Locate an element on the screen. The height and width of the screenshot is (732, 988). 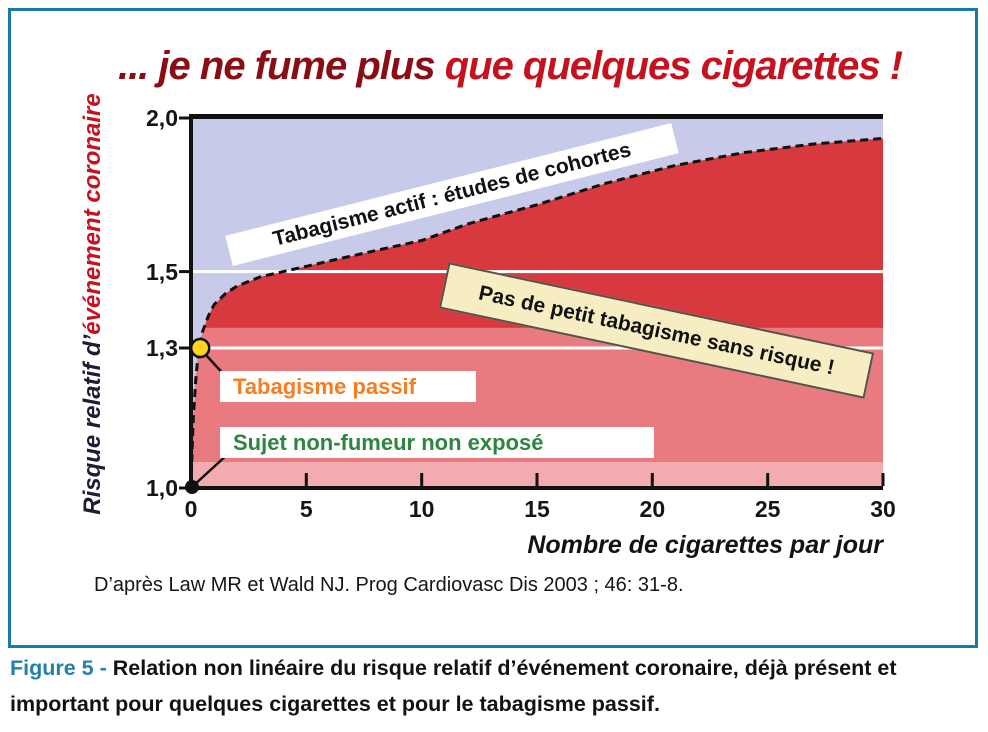
y-axis-line is located at coordinates (191, 302).